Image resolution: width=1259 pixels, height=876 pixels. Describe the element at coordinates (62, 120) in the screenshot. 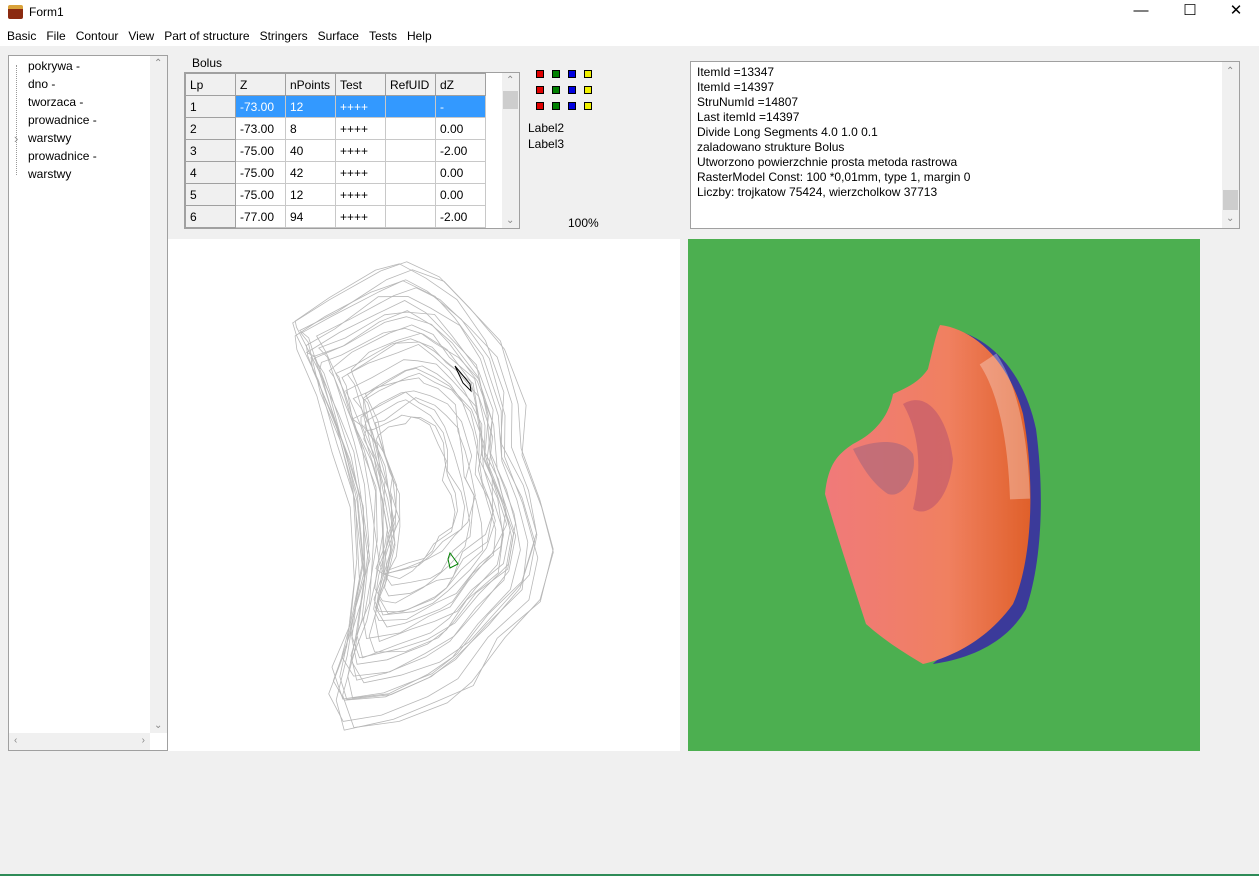

I see `tree-item-prowadnice: prowadnice -` at that location.